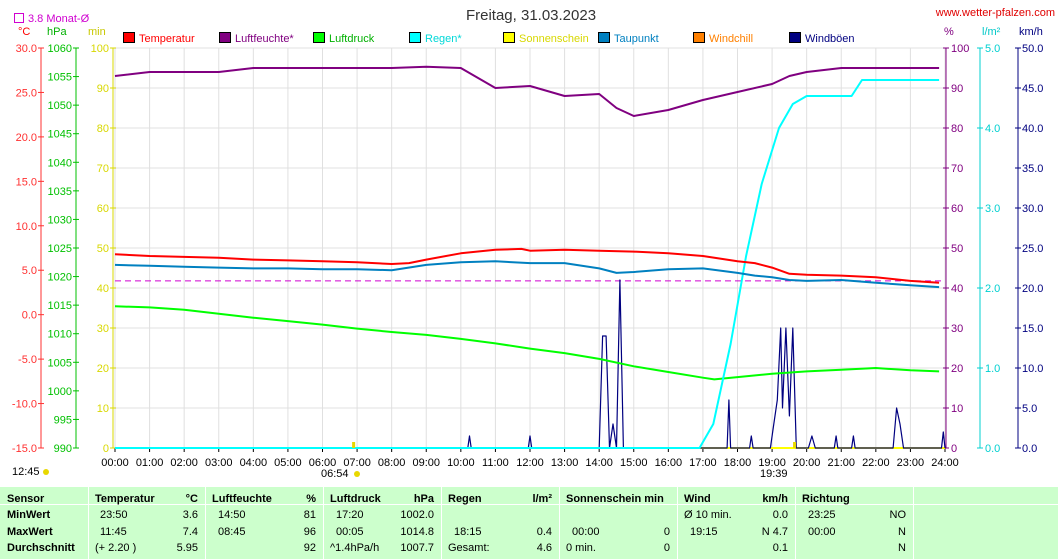  I want to click on series-taupunkt, so click(527, 274).